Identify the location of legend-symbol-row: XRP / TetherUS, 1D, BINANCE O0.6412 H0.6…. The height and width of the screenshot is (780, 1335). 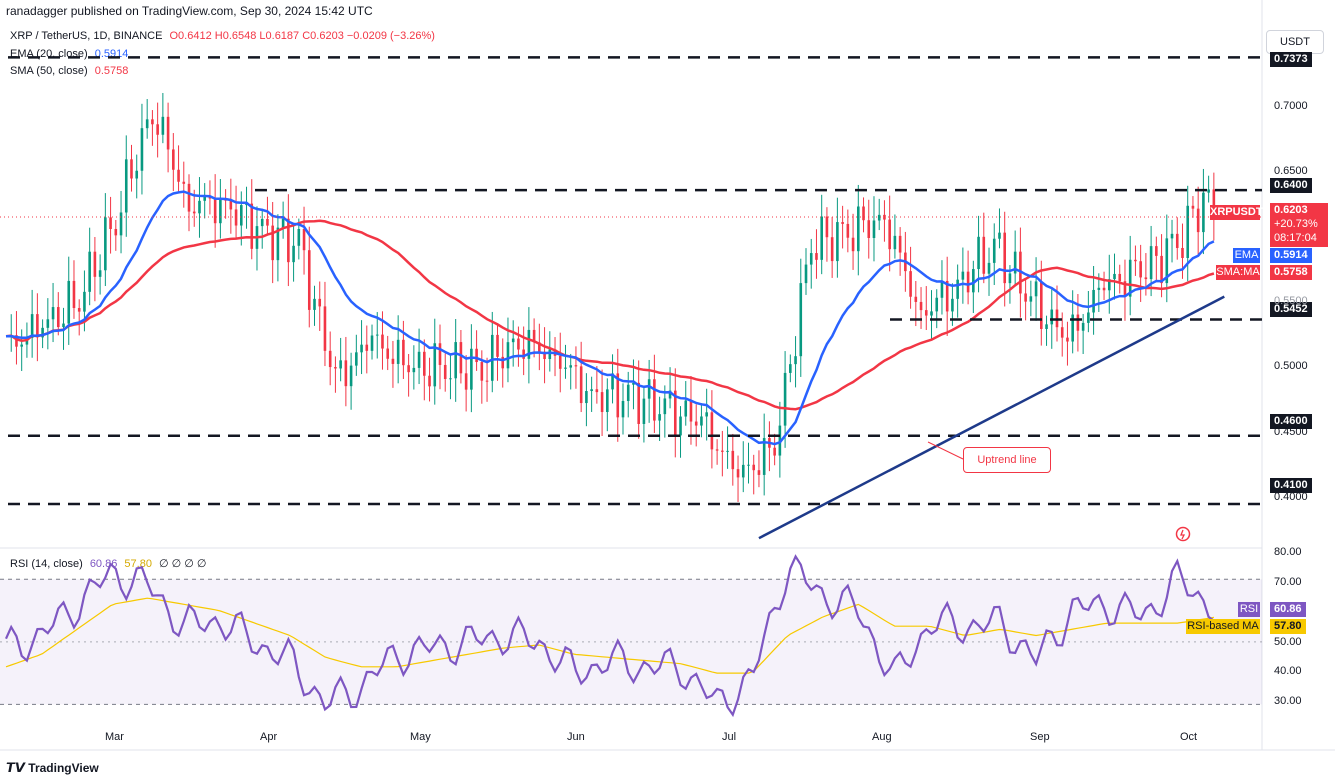
(222, 36).